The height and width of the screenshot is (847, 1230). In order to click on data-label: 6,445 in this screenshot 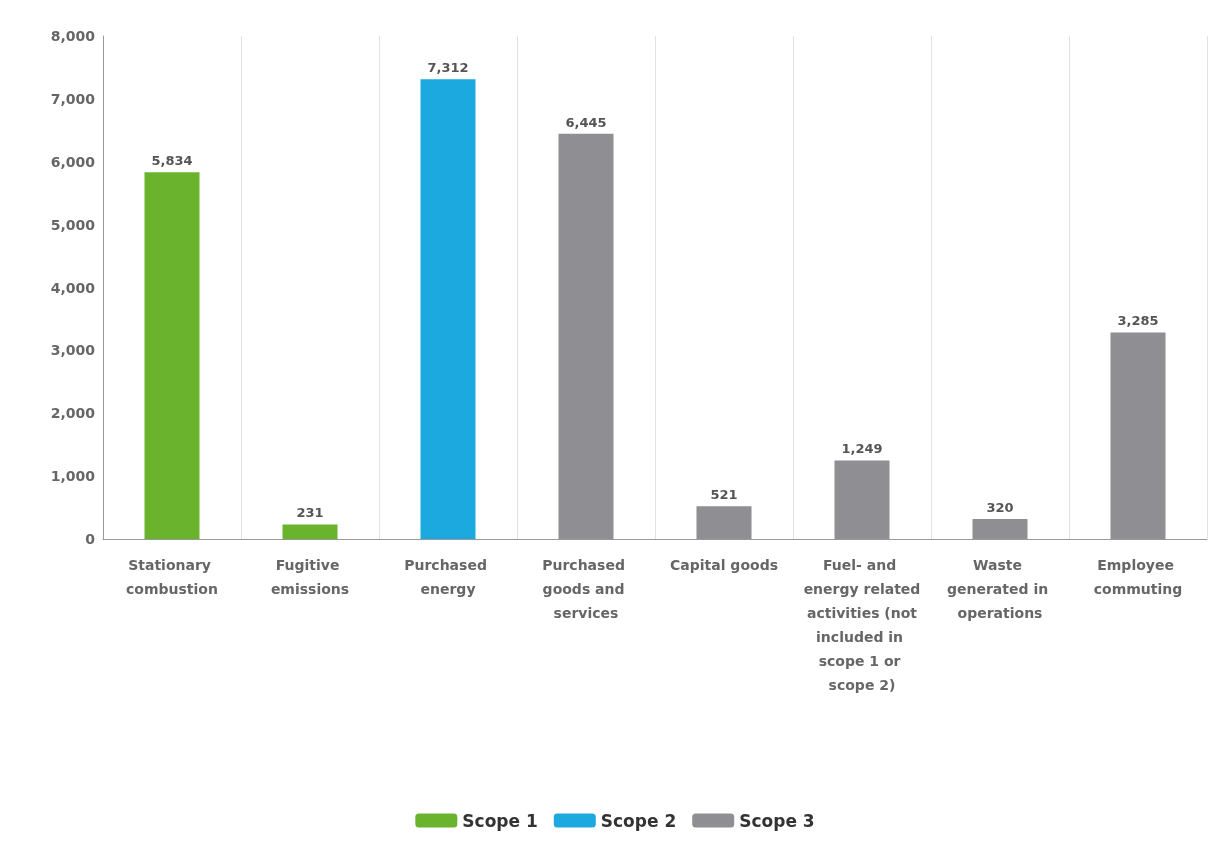, I will do `click(586, 122)`.